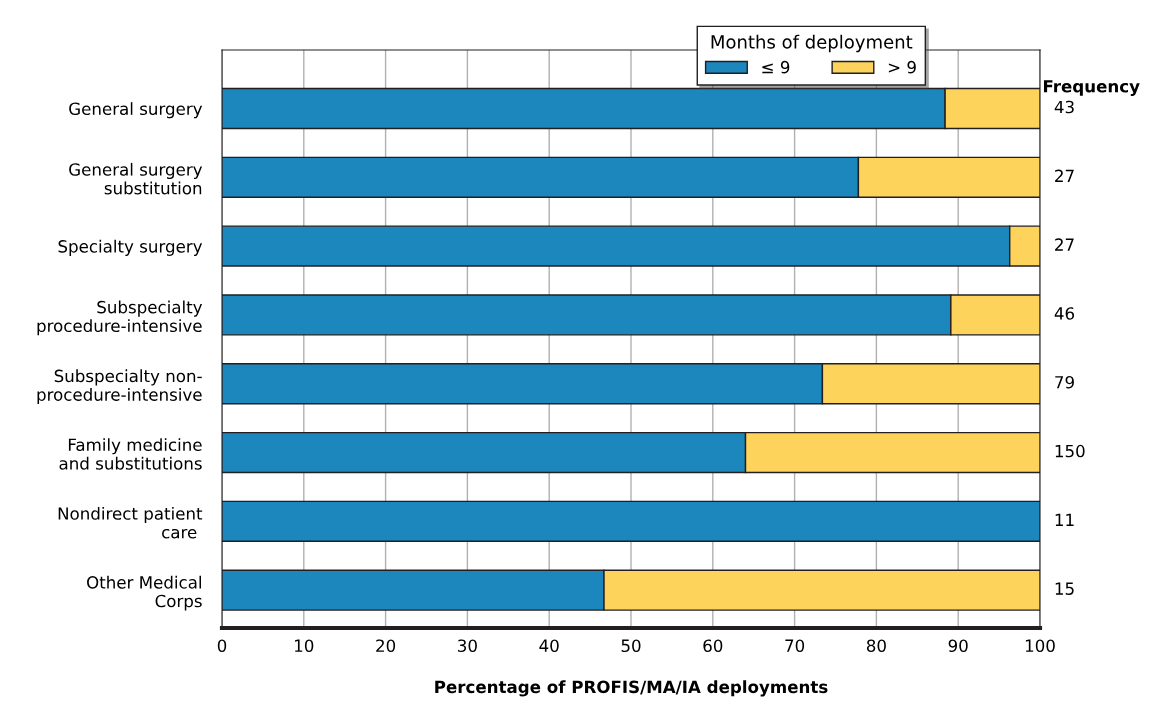  What do you see at coordinates (1064, 382) in the screenshot?
I see `text: 79` at bounding box center [1064, 382].